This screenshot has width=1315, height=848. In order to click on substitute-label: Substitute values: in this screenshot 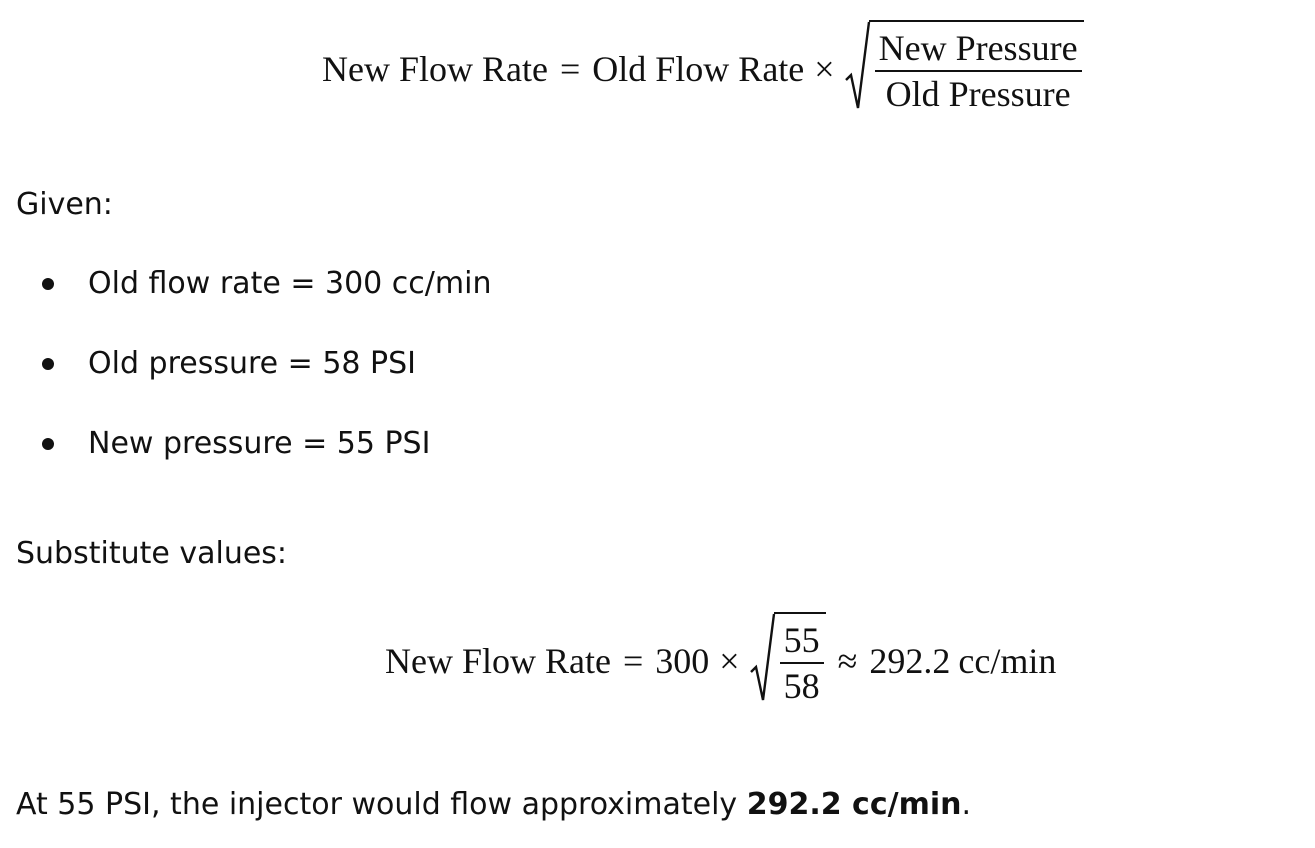, I will do `click(152, 553)`.